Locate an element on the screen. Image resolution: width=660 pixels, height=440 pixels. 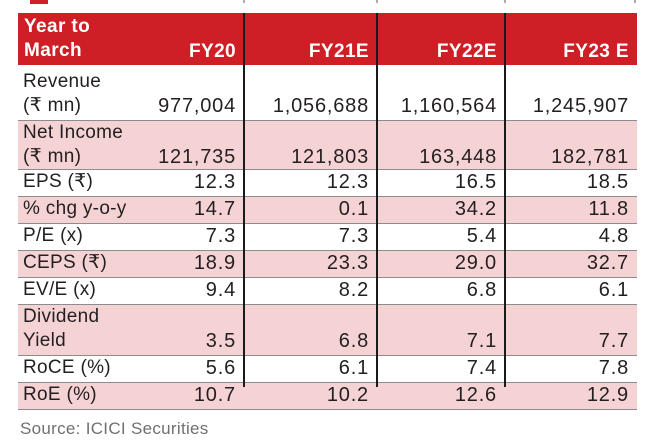
row-label-line1: P/E (x) is located at coordinates (53, 235).